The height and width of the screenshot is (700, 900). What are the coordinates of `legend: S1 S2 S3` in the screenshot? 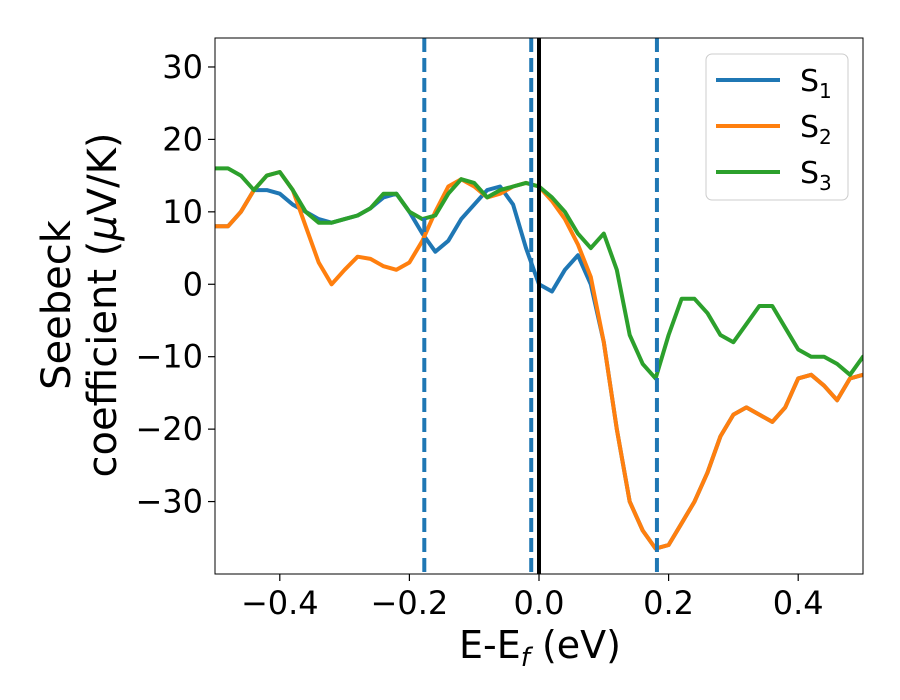 It's located at (777, 127).